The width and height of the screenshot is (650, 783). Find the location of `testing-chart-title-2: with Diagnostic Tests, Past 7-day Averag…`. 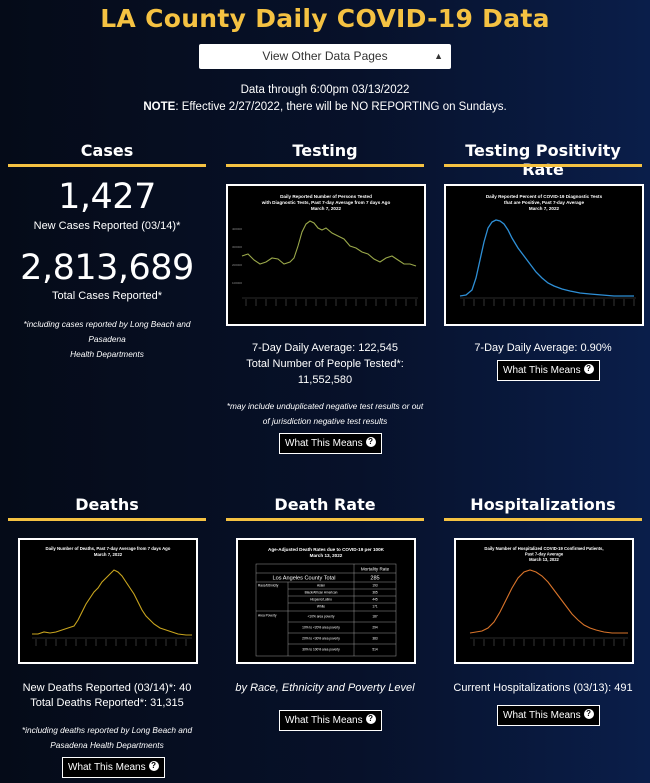

testing-chart-title-2: with Diagnostic Tests, Past 7-day Averag… is located at coordinates (326, 202).